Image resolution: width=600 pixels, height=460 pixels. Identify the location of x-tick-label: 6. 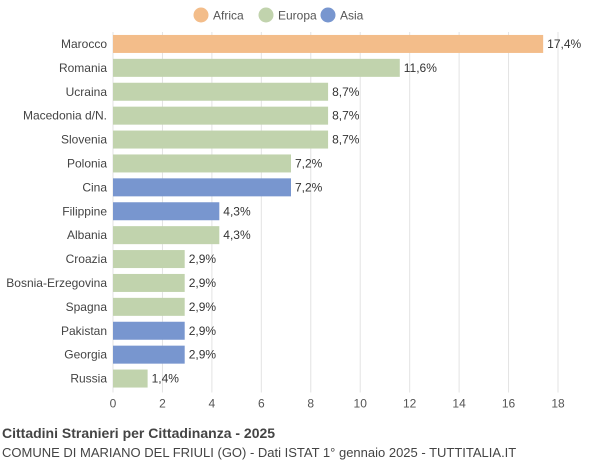
(261, 404).